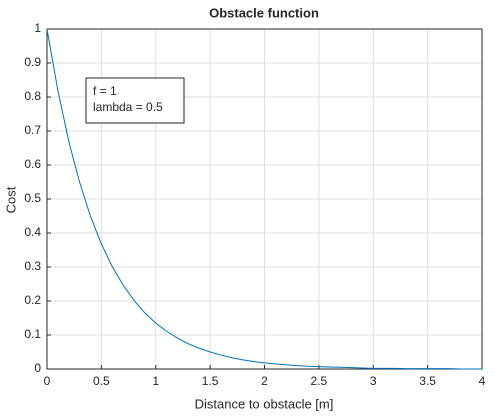 This screenshot has width=495, height=419. Describe the element at coordinates (264, 381) in the screenshot. I see `x-tick-label: 2` at that location.